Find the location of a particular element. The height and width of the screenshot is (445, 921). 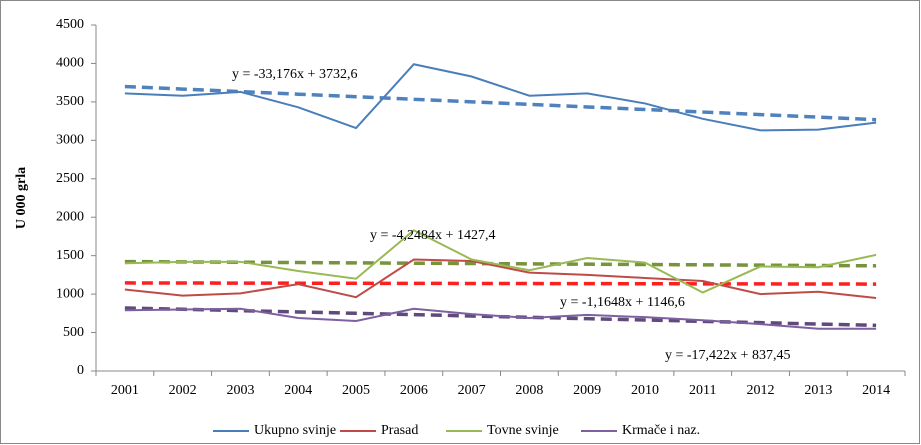

x-tick-label: 2011 is located at coordinates (702, 390).